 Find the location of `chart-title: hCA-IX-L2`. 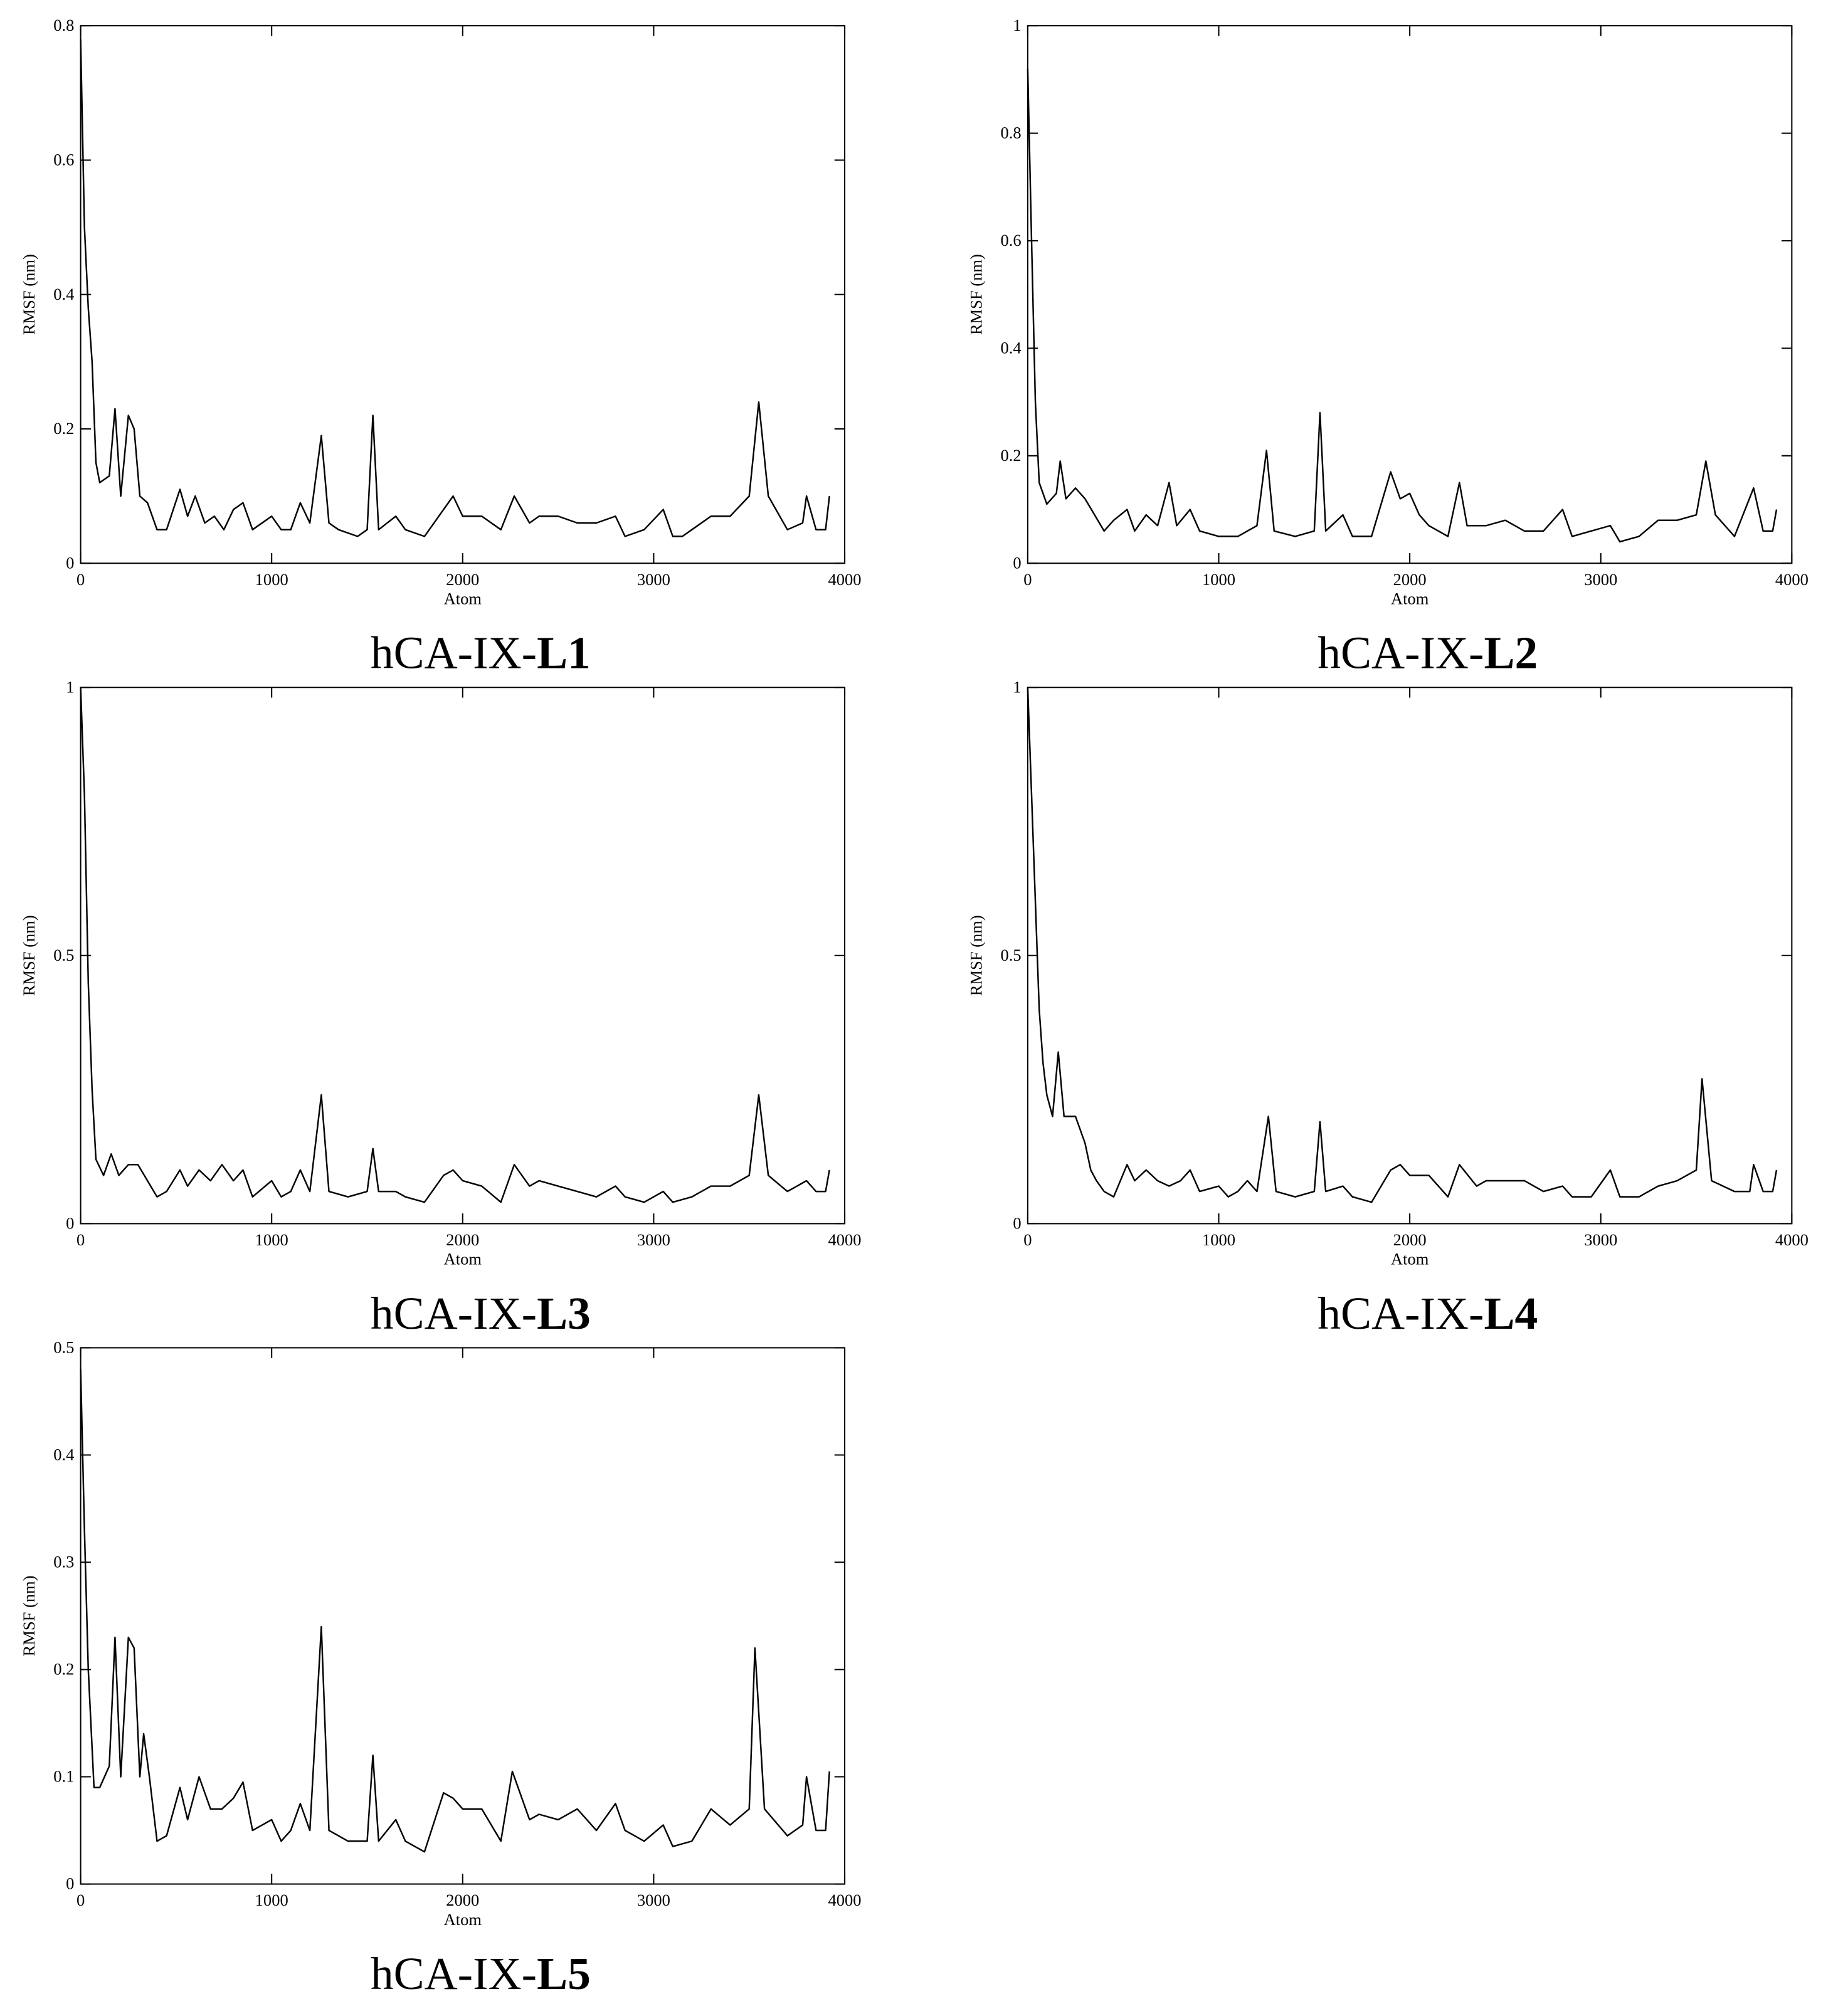

chart-title: hCA-IX-L2 is located at coordinates (1428, 653).